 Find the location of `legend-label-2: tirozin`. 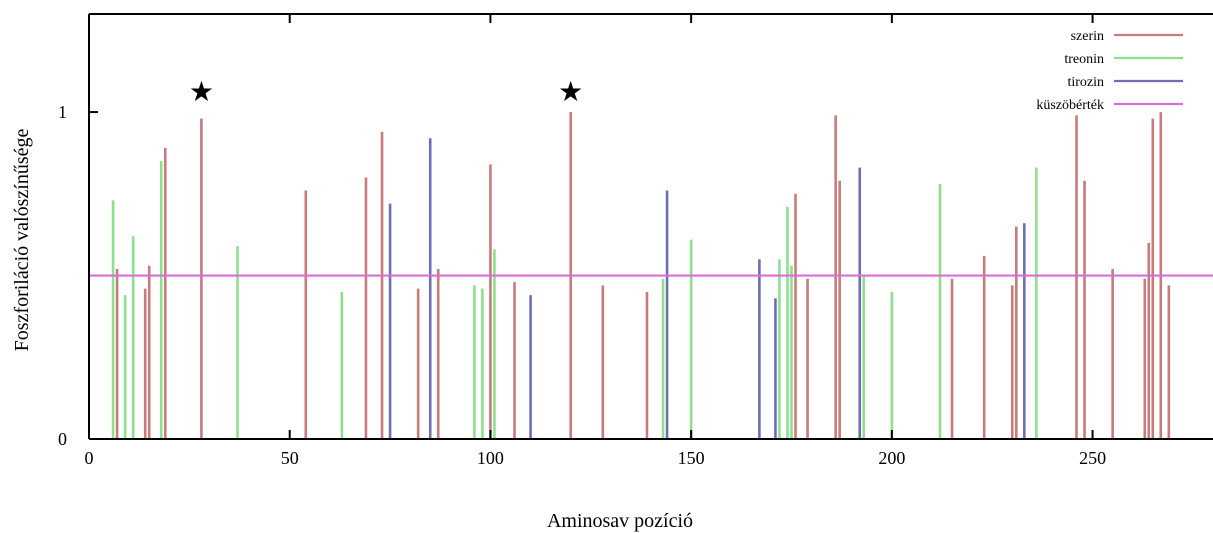

legend-label-2: tirozin is located at coordinates (1085, 82).